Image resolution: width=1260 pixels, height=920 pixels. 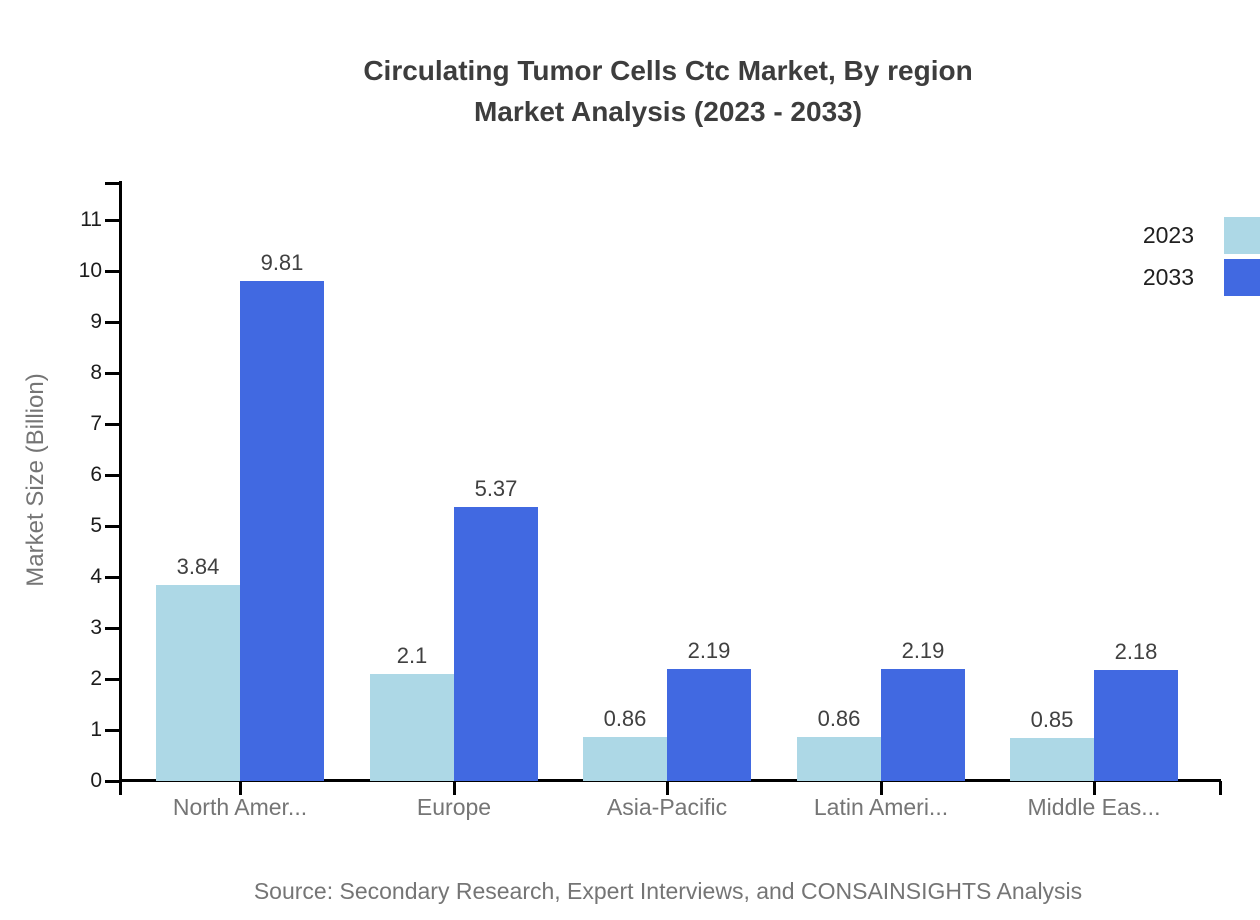 I want to click on y-axis-tick-label: 2, so click(x=96, y=678).